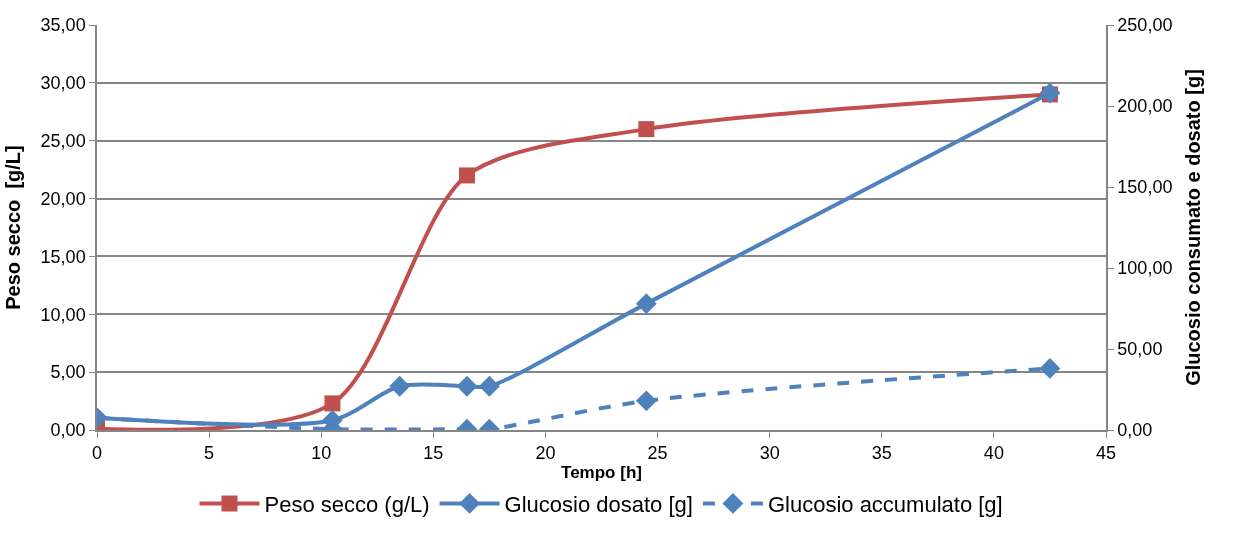 The width and height of the screenshot is (1256, 537). Describe the element at coordinates (63, 256) in the screenshot. I see `y-tick-label: 15,00` at that location.